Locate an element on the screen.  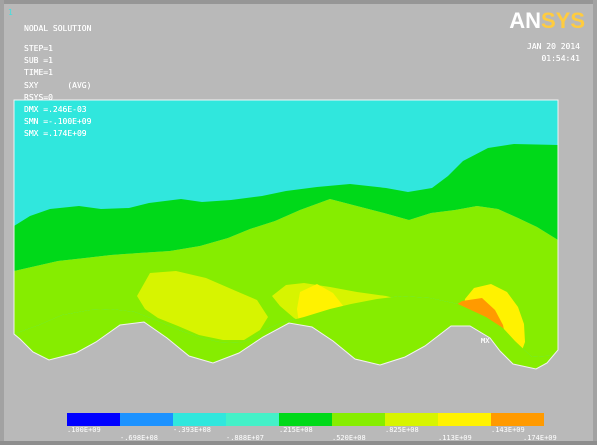
window-border-left is located at coordinates (2, 222).